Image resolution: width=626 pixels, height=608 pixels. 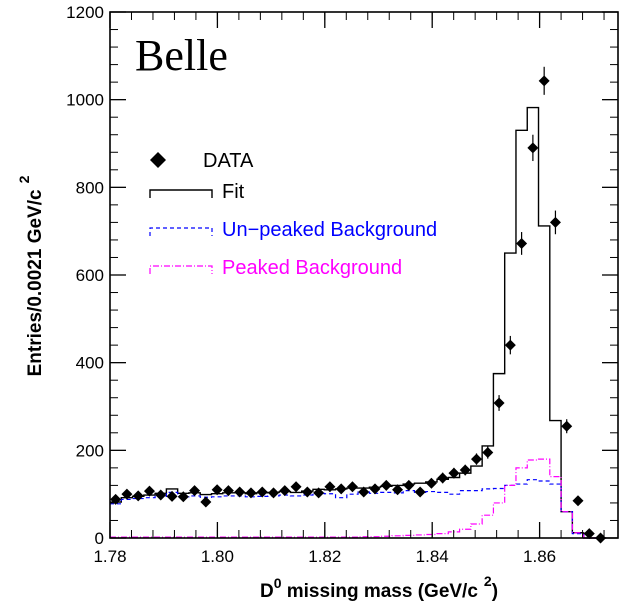 What do you see at coordinates (233, 192) in the screenshot?
I see `legend-label-fit: Fit` at bounding box center [233, 192].